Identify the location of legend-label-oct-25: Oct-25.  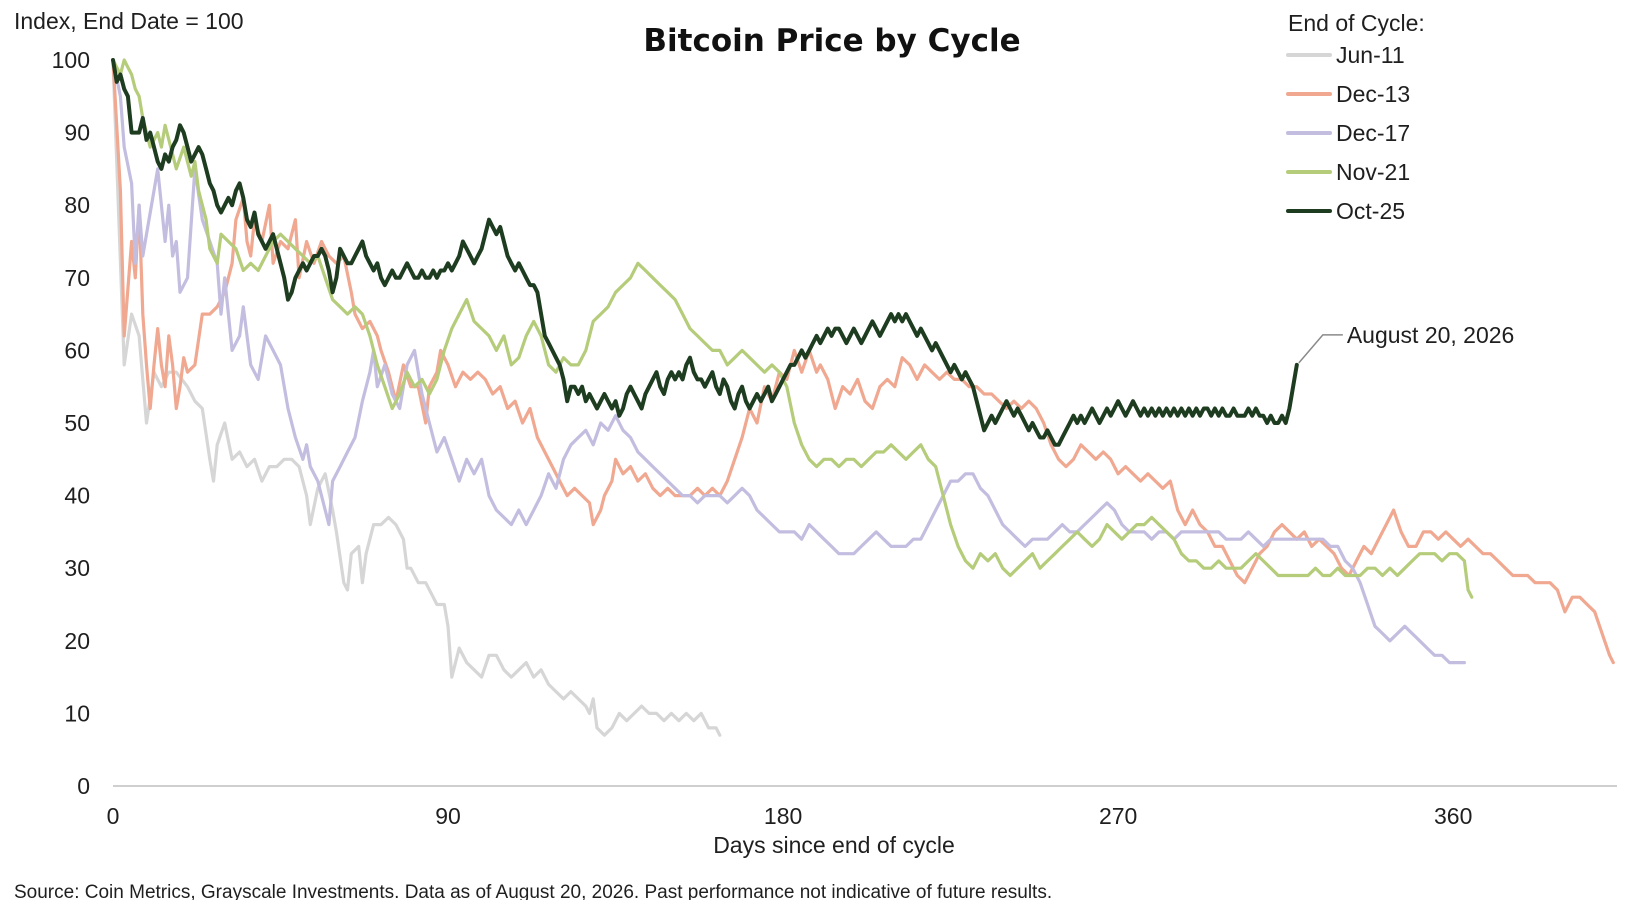
(1370, 211).